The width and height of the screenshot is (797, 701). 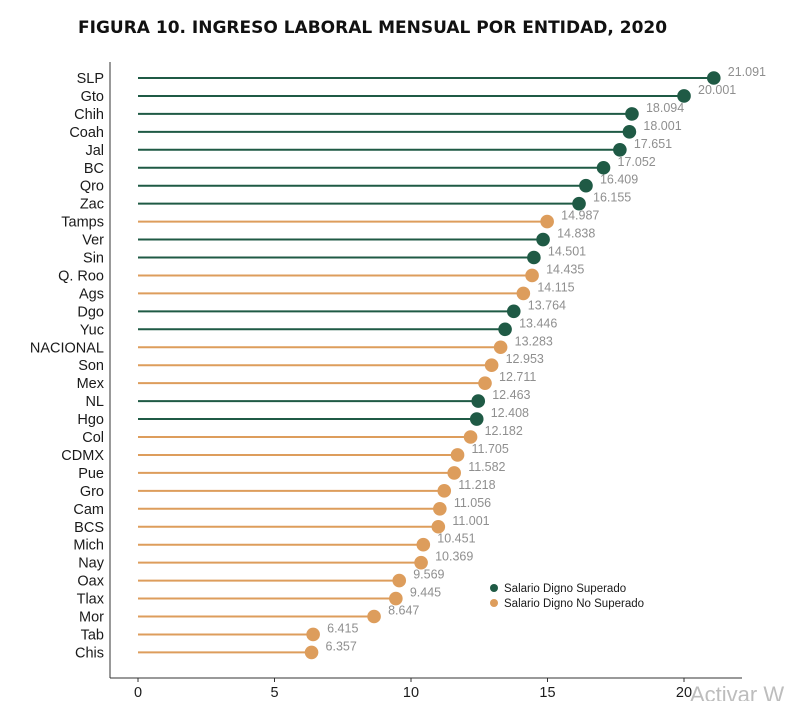 I want to click on category-label: Hgo, so click(x=90, y=420).